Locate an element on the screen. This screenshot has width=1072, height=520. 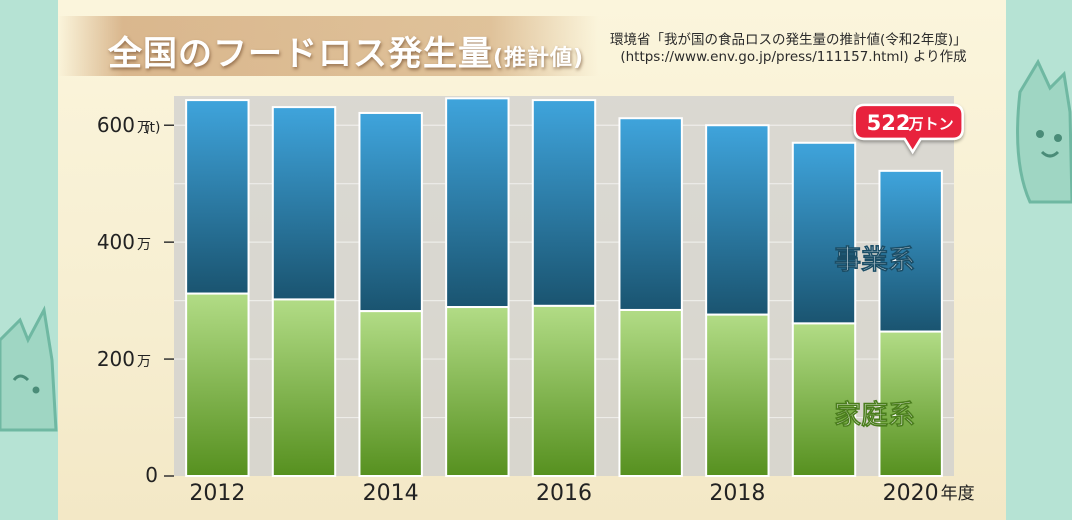
source-line-1: 環境省「我が国の食品ロスの発生量の推計値(令和2年度)」 is located at coordinates (788, 40).